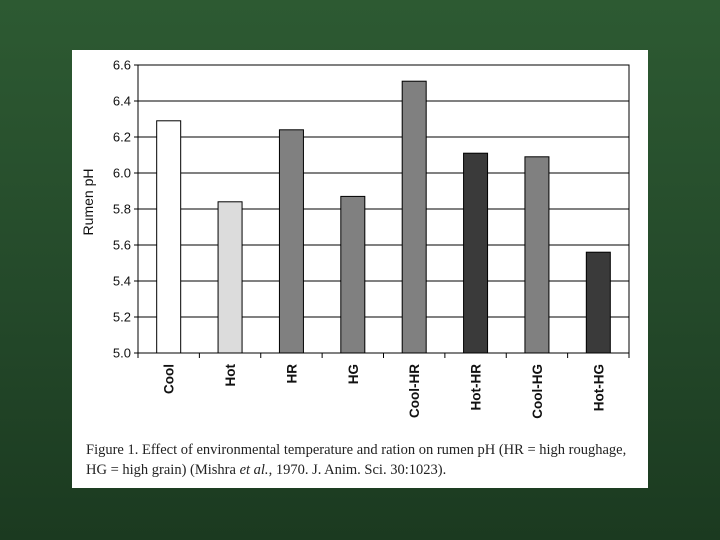  Describe the element at coordinates (476, 253) in the screenshot. I see `bar-hot-hr` at that location.